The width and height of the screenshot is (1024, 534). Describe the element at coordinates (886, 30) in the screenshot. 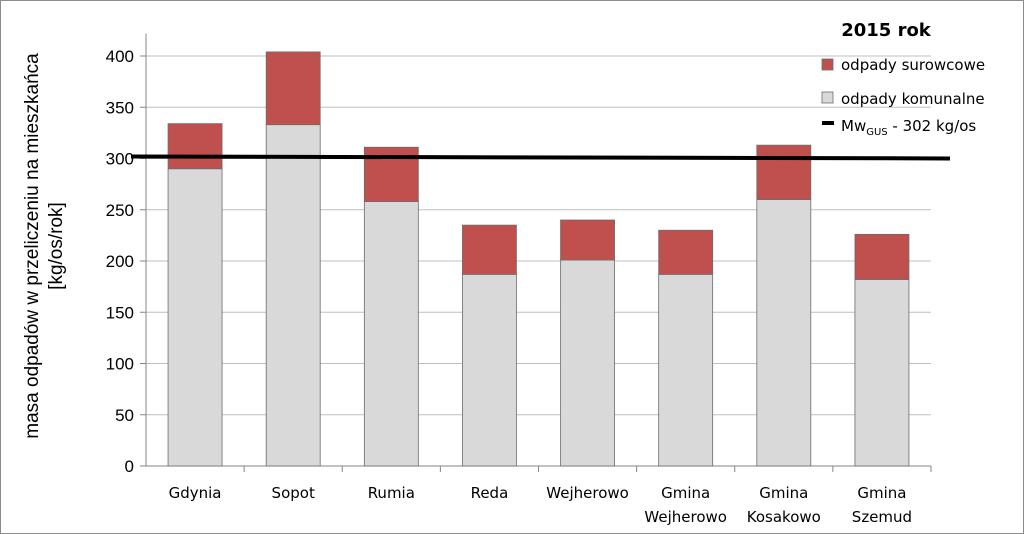

I see `chart-title: 2015 rok` at that location.